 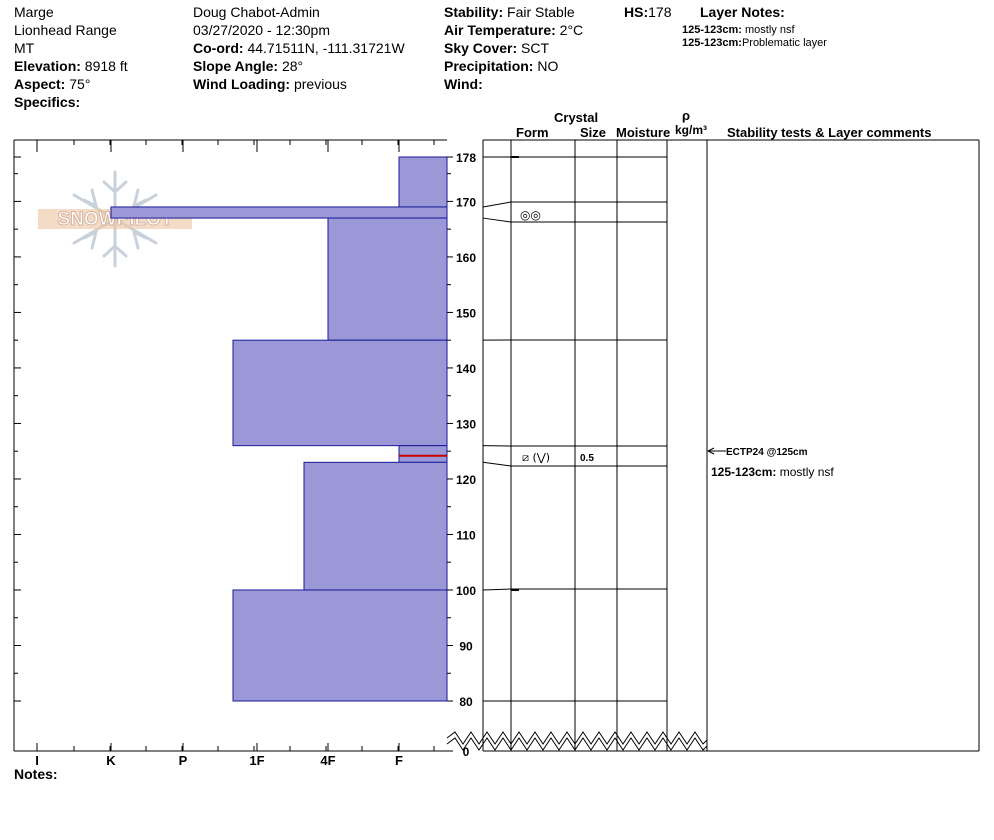 What do you see at coordinates (466, 702) in the screenshot?
I see `depth-tick-label: 80` at bounding box center [466, 702].